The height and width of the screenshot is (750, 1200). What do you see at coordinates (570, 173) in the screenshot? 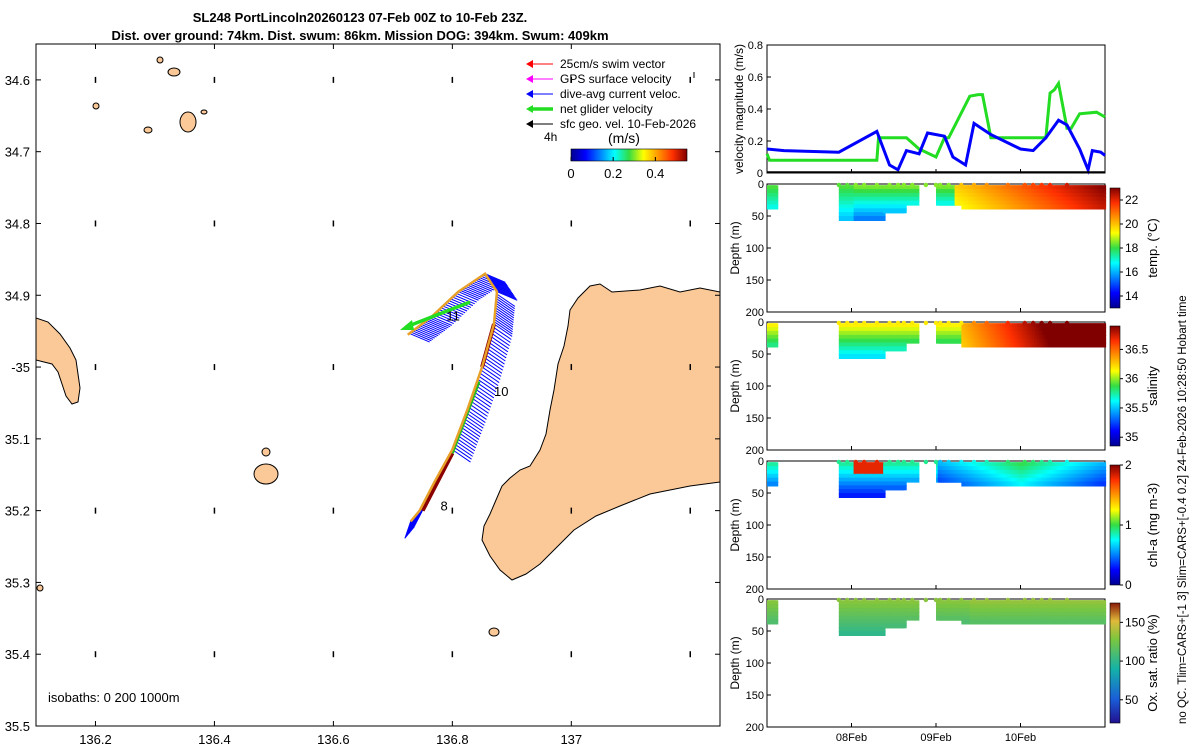
I see `map-colorbar-tick-label: 0` at bounding box center [570, 173].